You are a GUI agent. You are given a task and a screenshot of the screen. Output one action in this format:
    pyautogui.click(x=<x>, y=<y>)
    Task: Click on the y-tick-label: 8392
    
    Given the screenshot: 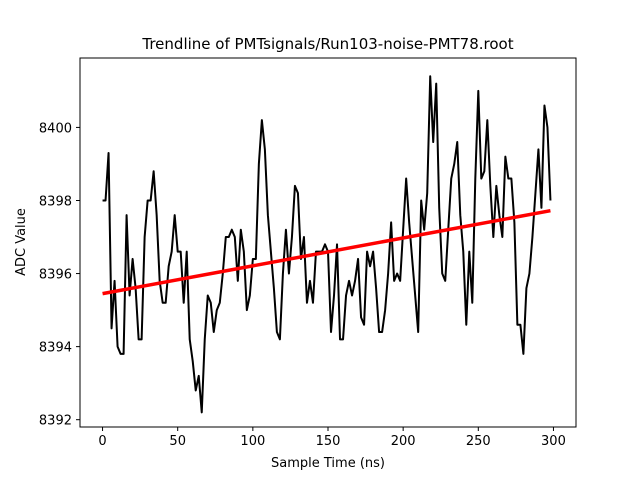 What is the action you would take?
    pyautogui.click(x=55, y=421)
    